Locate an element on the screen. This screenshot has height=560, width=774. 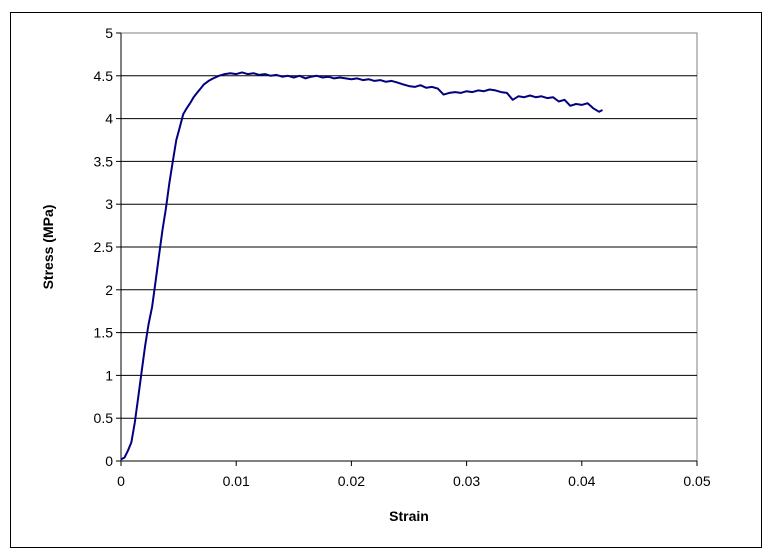
y-tick-label: 3 is located at coordinates (109, 204).